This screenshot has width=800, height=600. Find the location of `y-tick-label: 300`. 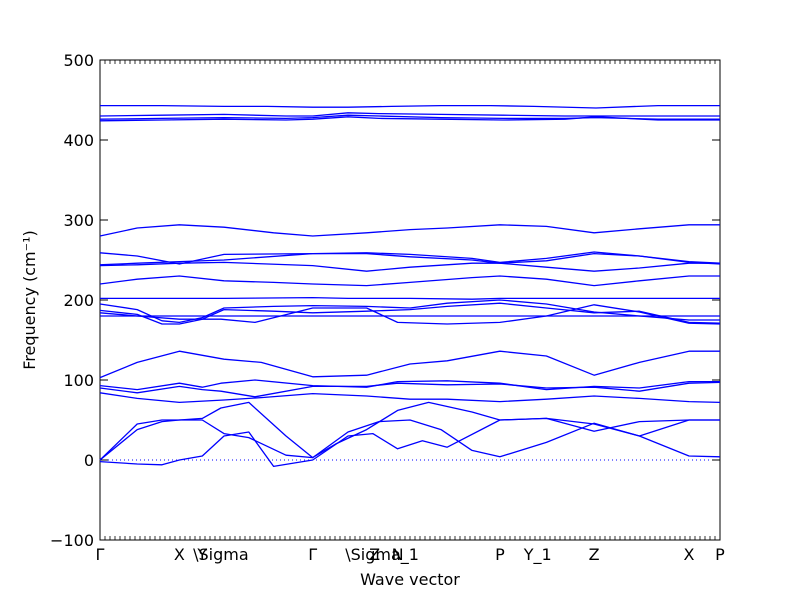

y-tick-label: 300 is located at coordinates (78, 220).